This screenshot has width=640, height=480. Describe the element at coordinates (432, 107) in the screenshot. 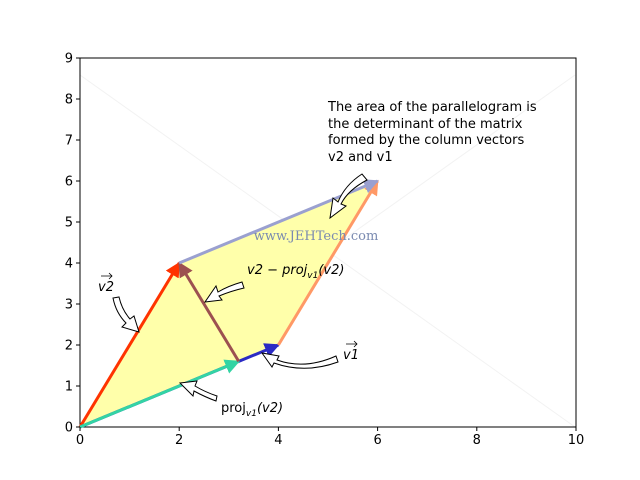

I see `area-note-line-1: The area of the parallelogram is` at that location.